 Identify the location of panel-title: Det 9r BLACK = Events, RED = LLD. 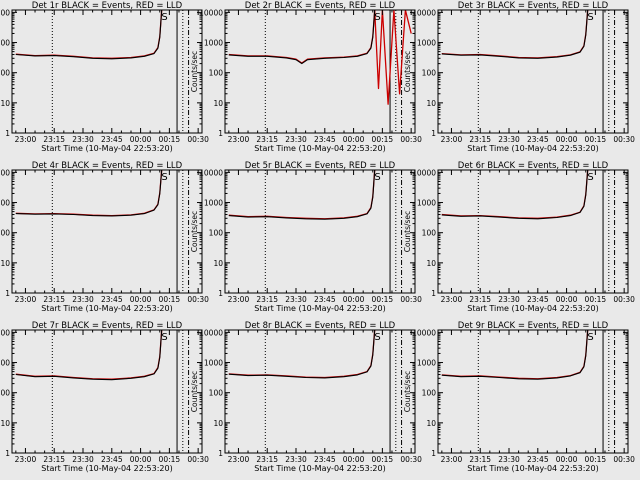
(533, 326).